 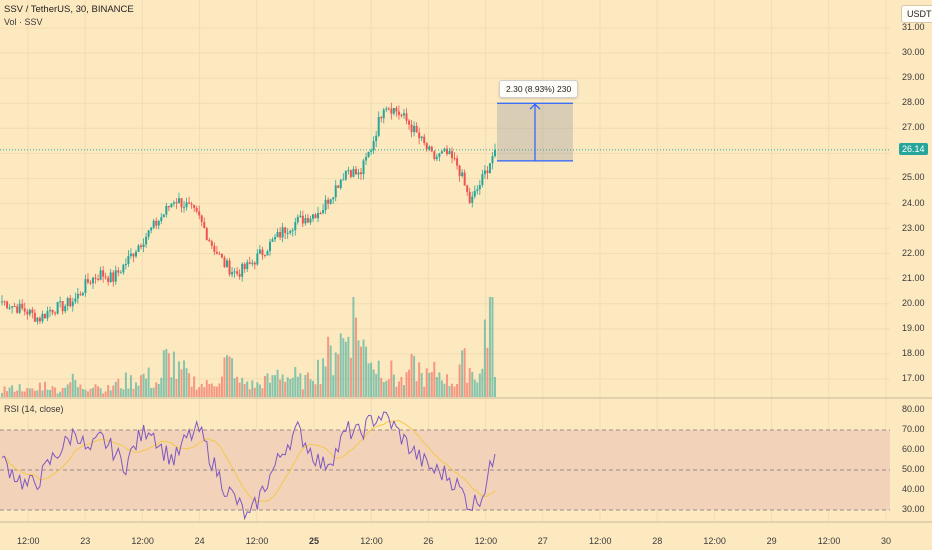 What do you see at coordinates (34, 409) in the screenshot?
I see `rsi-legend: RSI (14, close)` at bounding box center [34, 409].